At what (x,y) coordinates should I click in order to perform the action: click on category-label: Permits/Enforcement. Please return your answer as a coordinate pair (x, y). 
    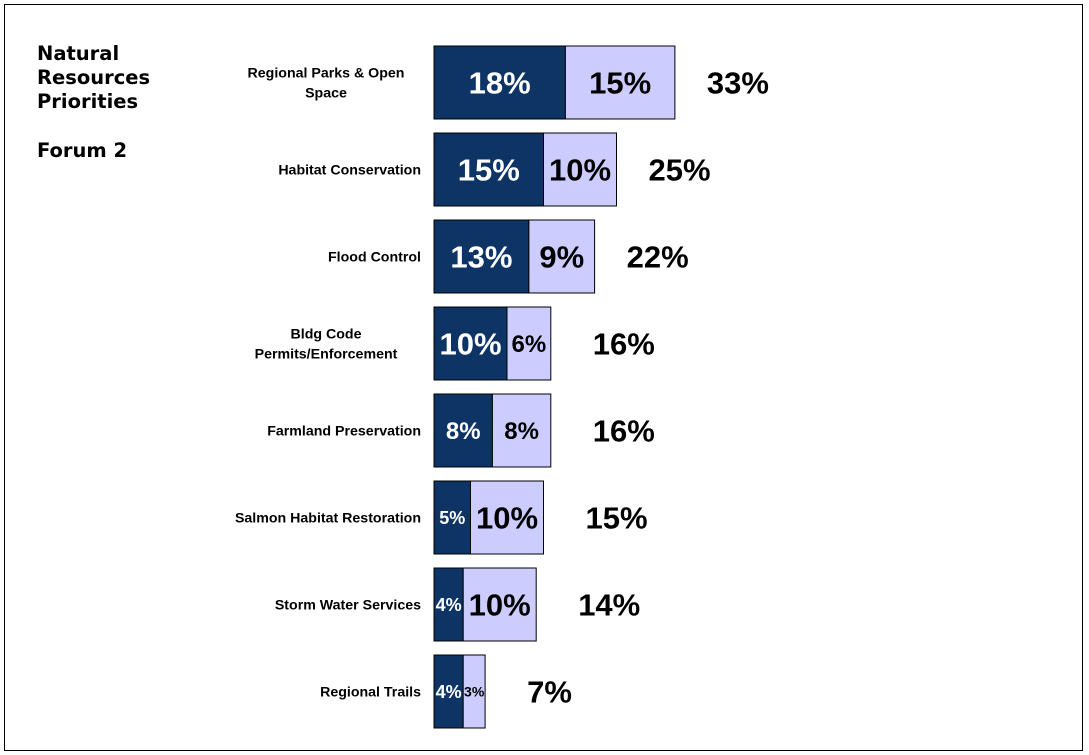
    Looking at the image, I should click on (326, 355).